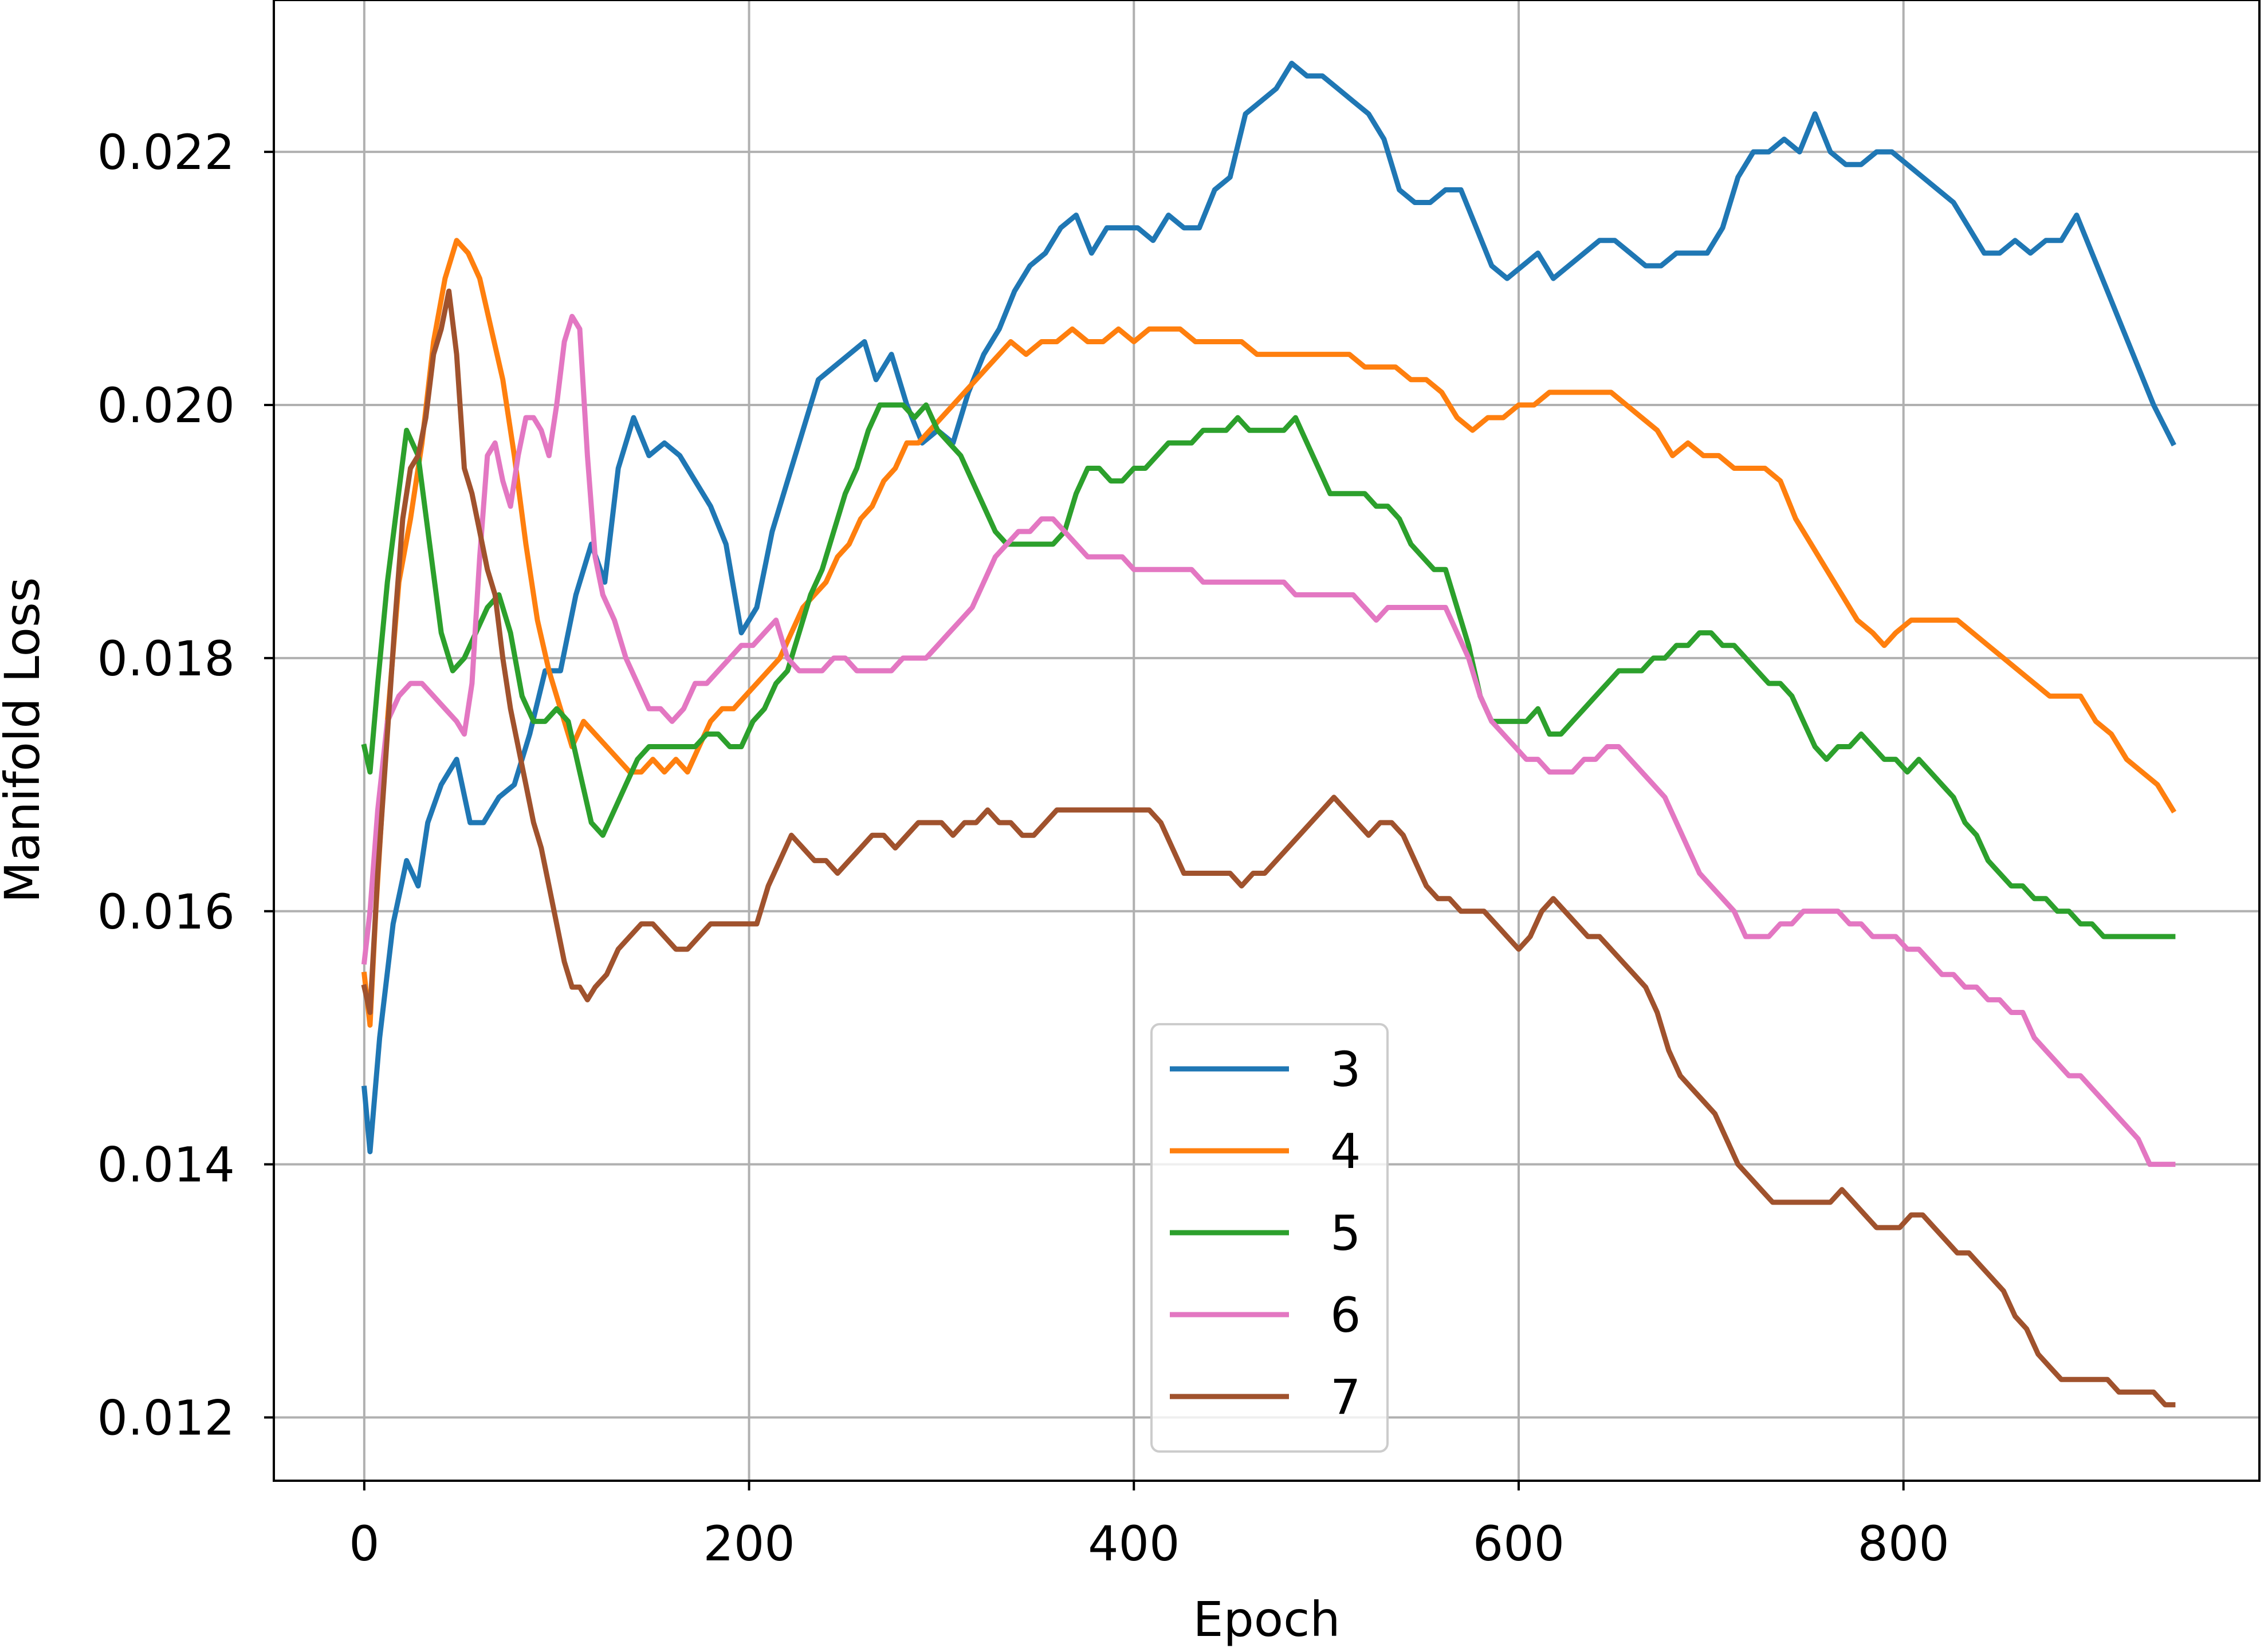 The image size is (2264, 1652). What do you see at coordinates (166, 152) in the screenshot?
I see `y-tick-label: 0.022` at bounding box center [166, 152].